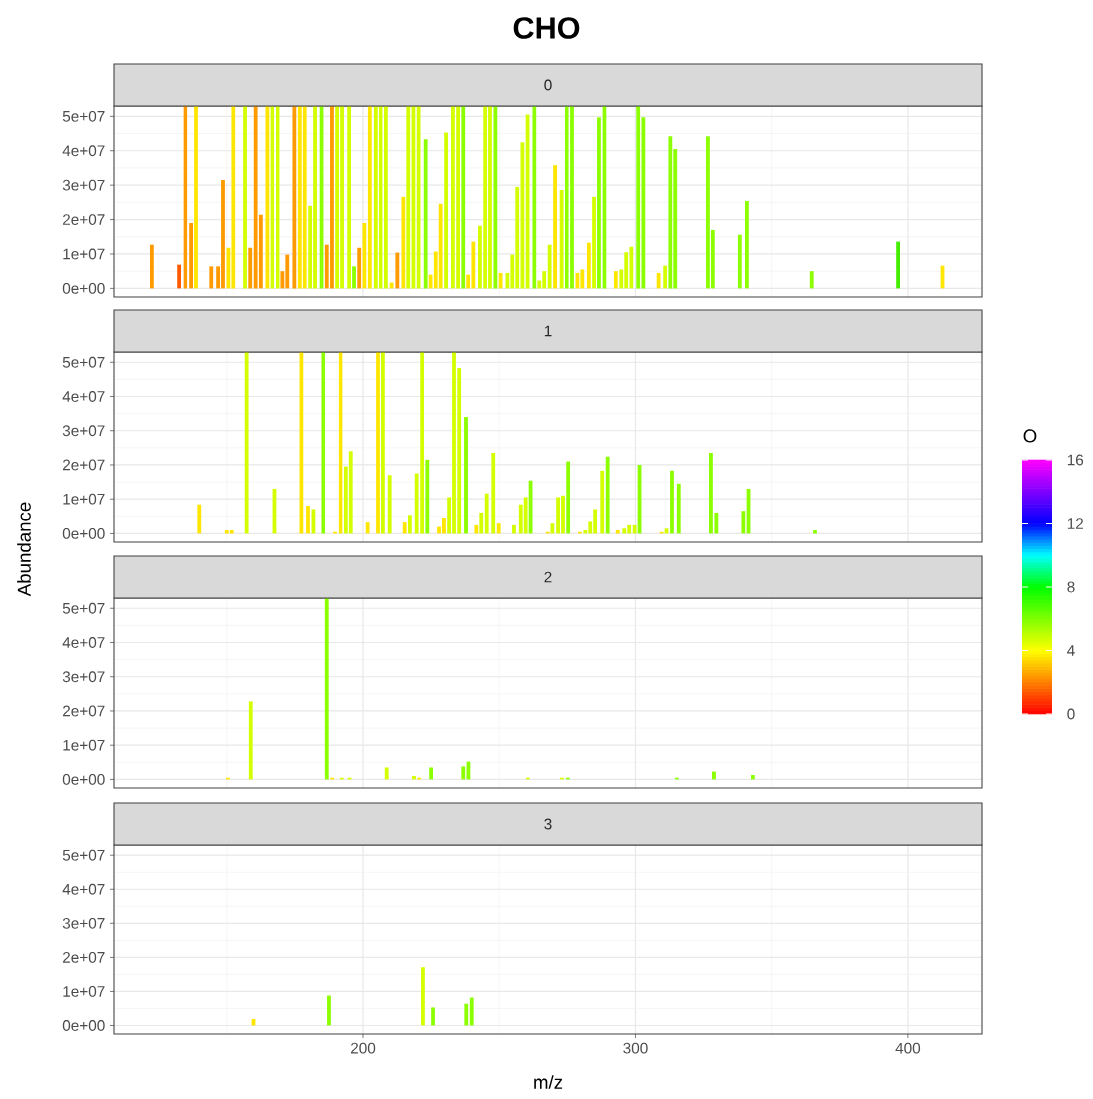 The height and width of the screenshot is (1099, 1093). What do you see at coordinates (635, 1048) in the screenshot?
I see `x-tick-label: 300` at bounding box center [635, 1048].